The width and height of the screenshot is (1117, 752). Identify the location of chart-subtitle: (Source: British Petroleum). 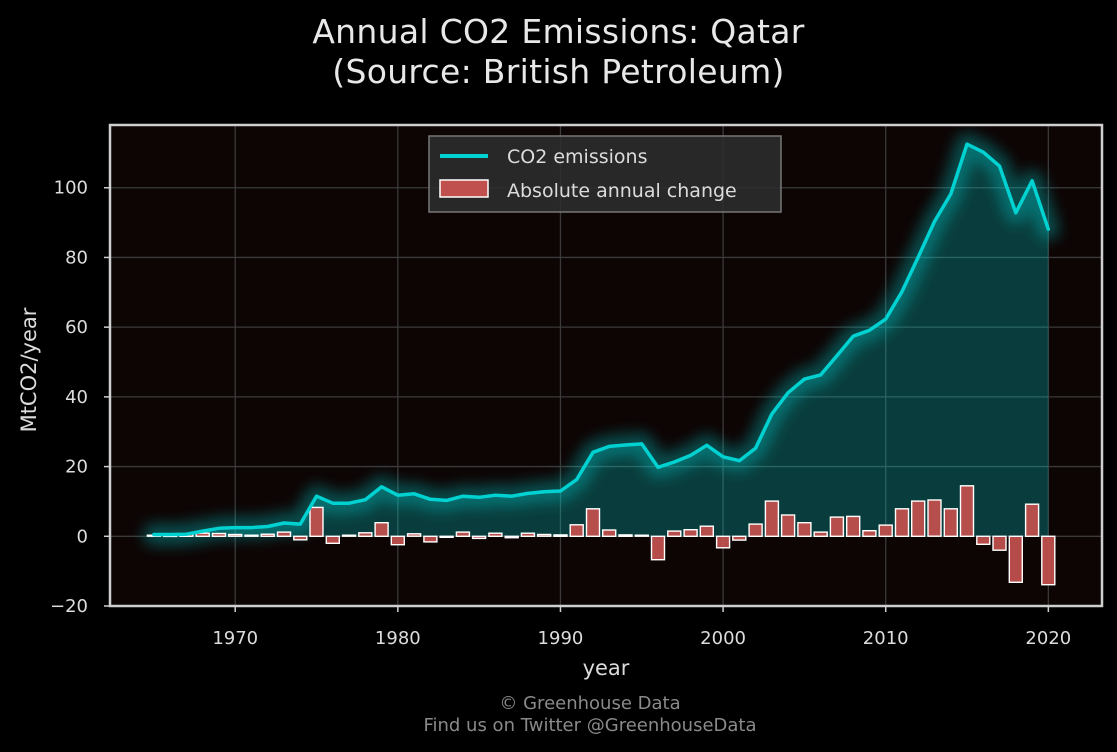
(558, 71).